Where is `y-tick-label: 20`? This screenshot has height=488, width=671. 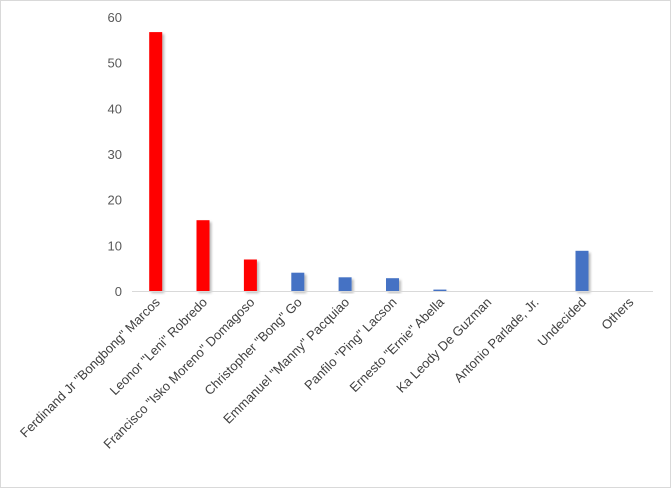 y-tick-label: 20 is located at coordinates (115, 200).